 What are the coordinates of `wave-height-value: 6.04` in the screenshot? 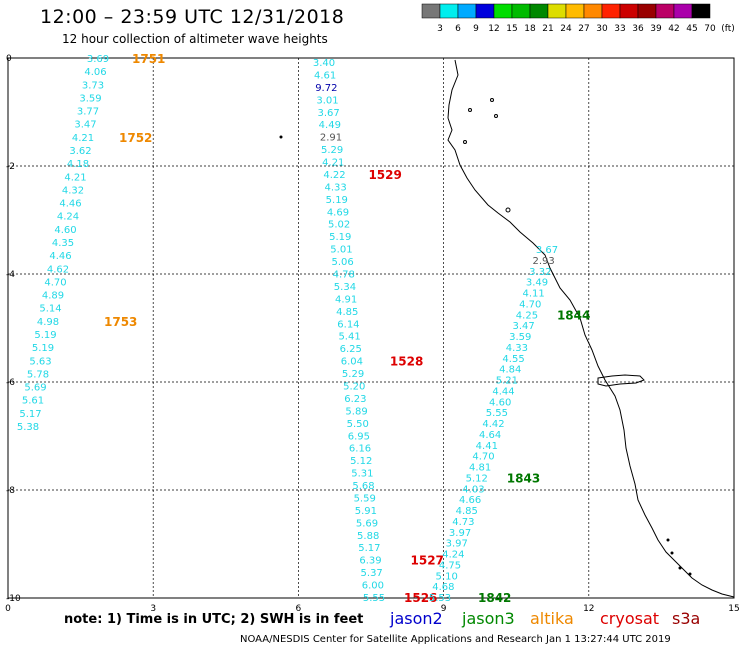 It's located at (352, 362).